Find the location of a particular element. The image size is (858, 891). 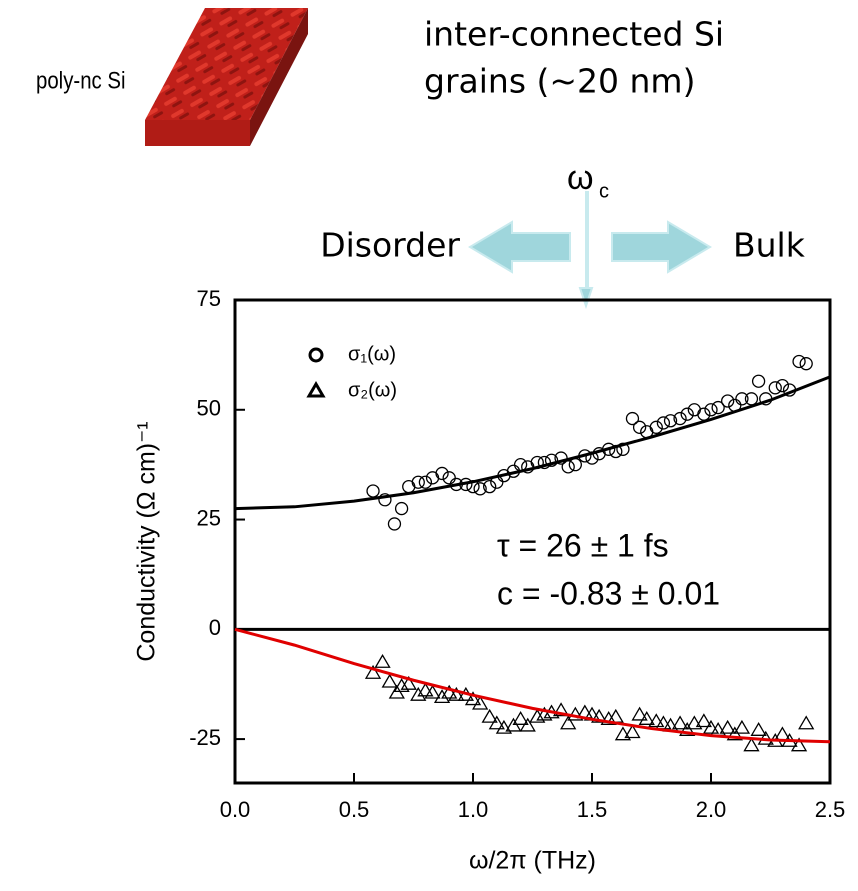

y-tick-label: 25 is located at coordinates (209, 517).